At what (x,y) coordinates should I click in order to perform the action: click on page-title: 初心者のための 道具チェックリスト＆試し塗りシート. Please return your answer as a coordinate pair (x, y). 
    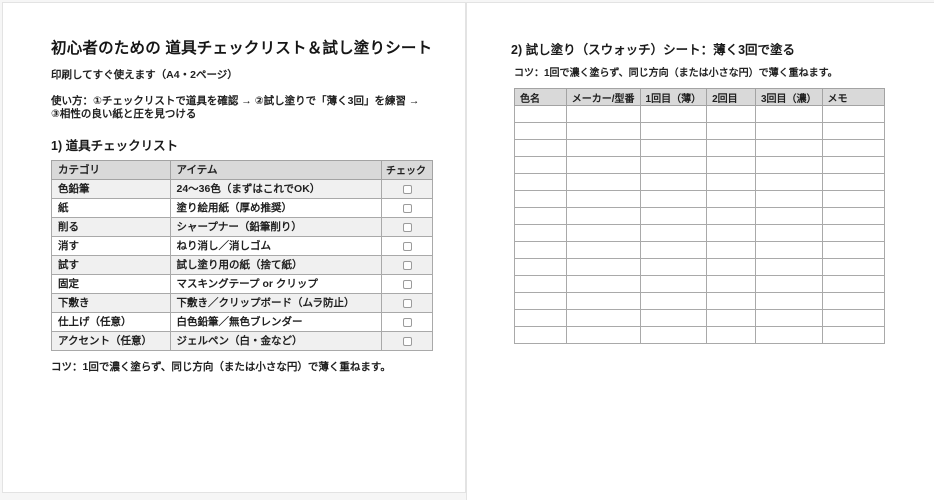
    Looking at the image, I should click on (242, 48).